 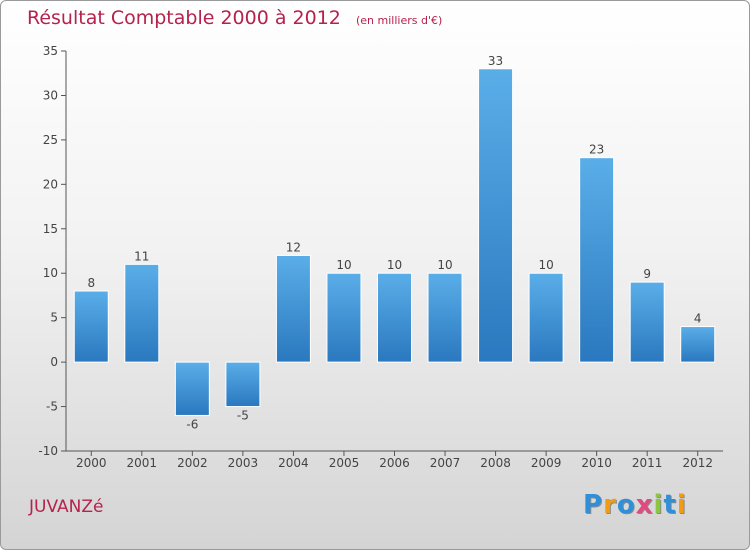 I want to click on bar-value-label: 4, so click(x=698, y=319).